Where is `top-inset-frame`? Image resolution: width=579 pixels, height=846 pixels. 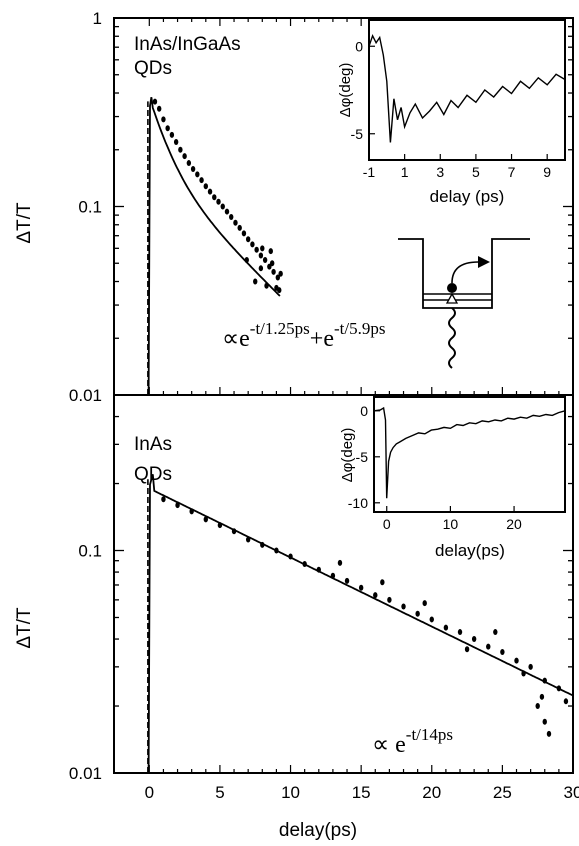
top-inset-frame is located at coordinates (467, 90).